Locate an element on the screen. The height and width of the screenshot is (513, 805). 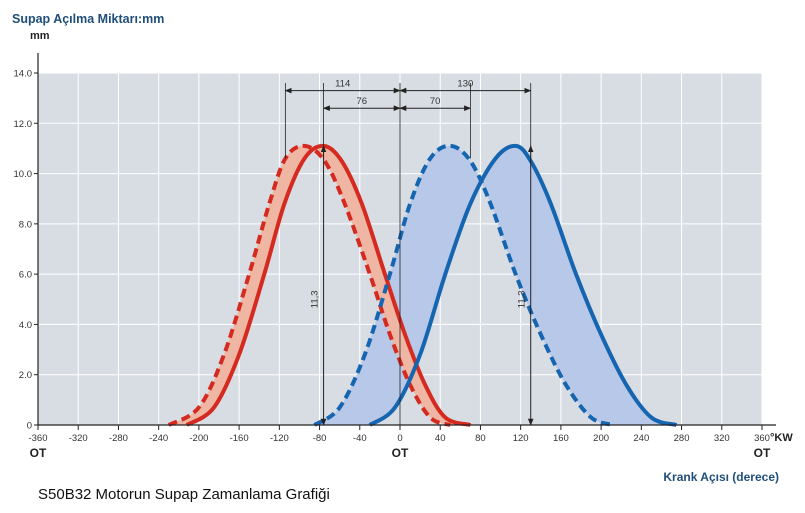
span-114-label: 114 is located at coordinates (342, 84).